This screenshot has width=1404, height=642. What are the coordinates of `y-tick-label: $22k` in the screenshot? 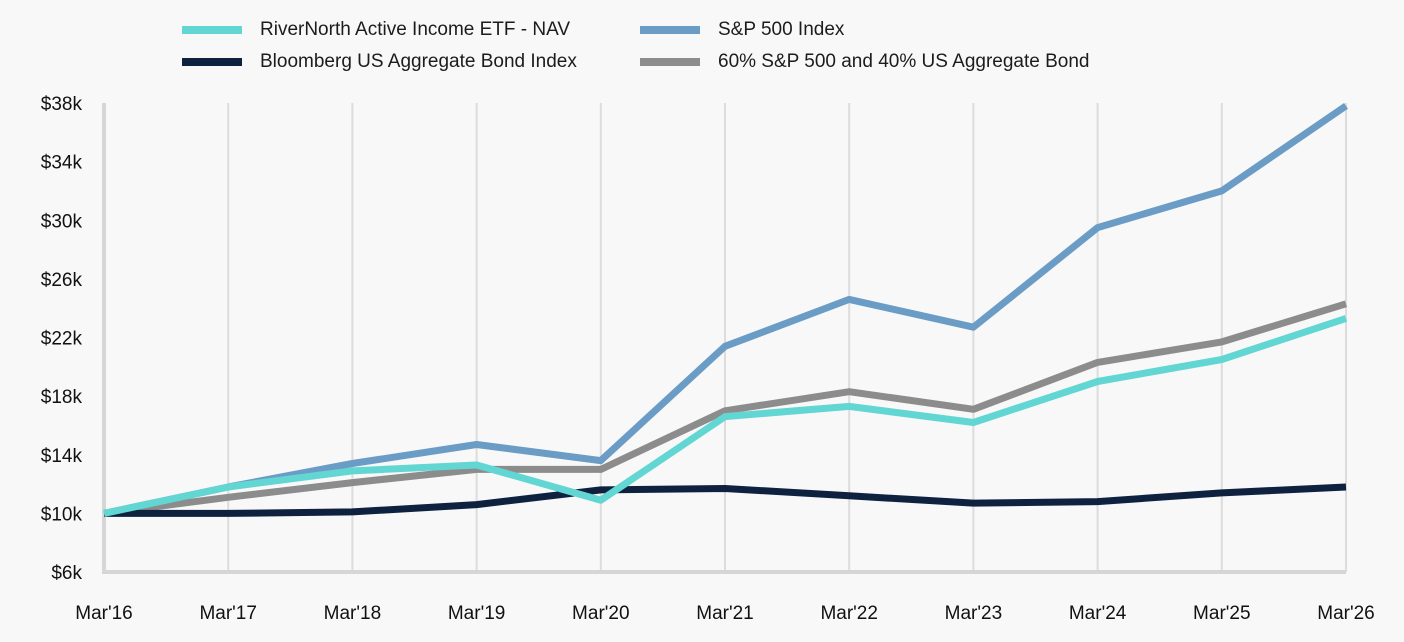 It's located at (62, 339).